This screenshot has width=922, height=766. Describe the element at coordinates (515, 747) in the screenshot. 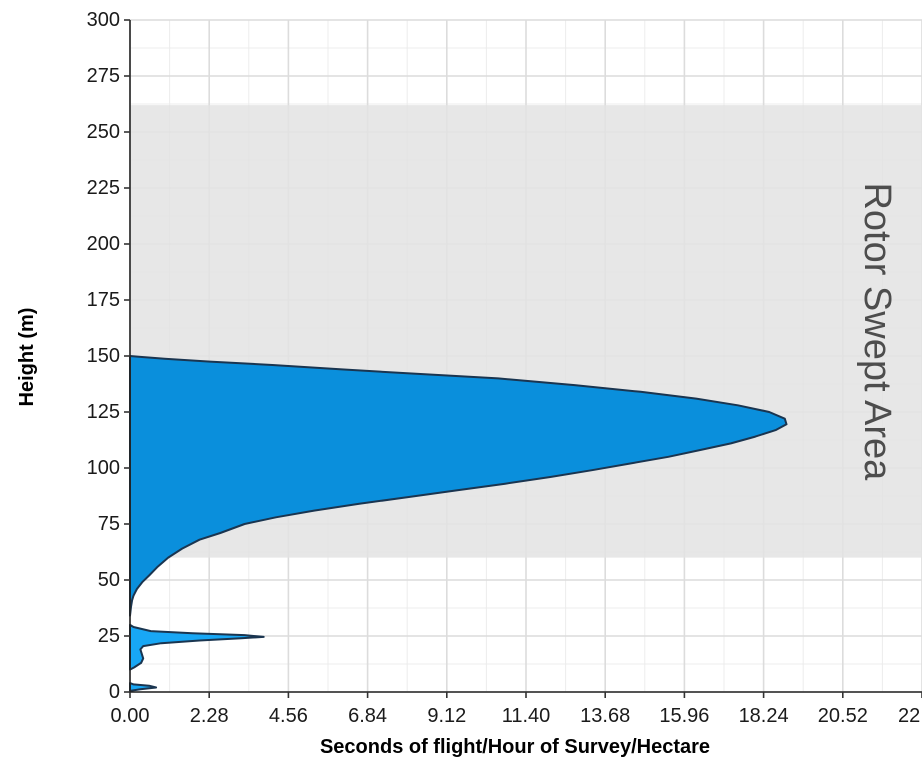

I see `x-axis-title: Seconds of flight/Hour of Survey/Hectare` at that location.